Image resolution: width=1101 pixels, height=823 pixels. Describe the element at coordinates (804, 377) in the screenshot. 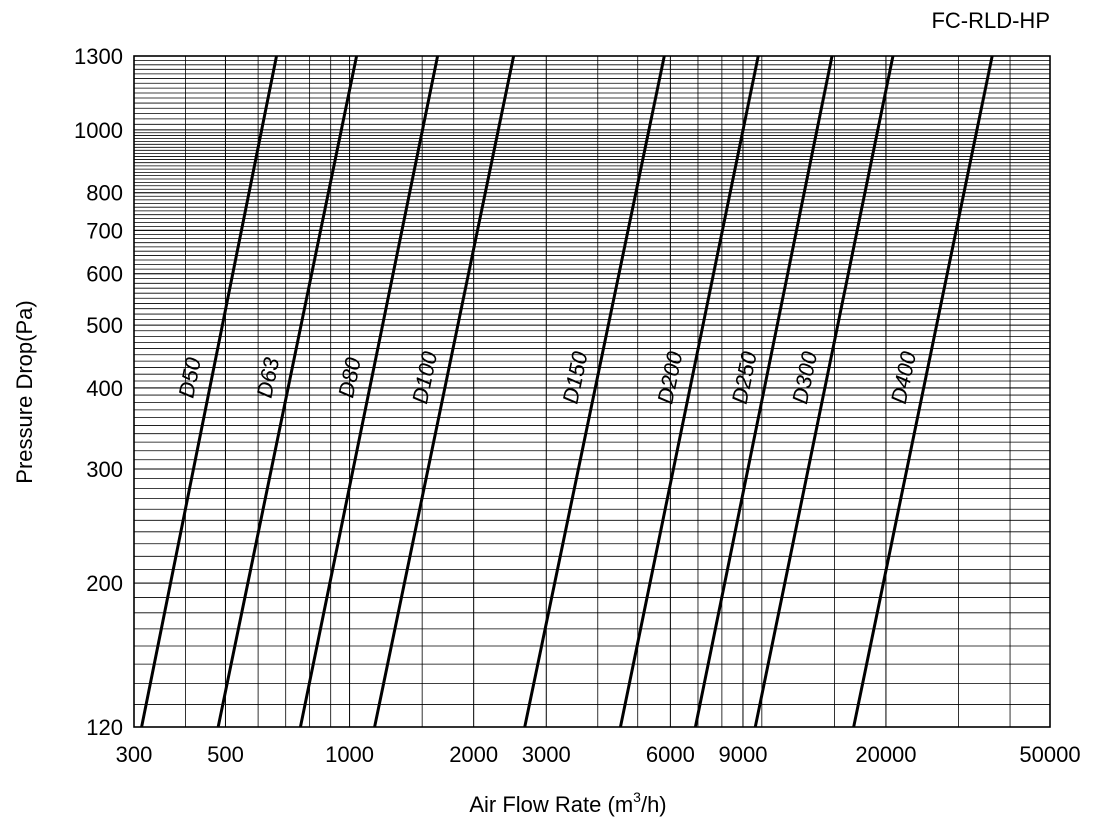

I see `series-label-d300: D300` at that location.